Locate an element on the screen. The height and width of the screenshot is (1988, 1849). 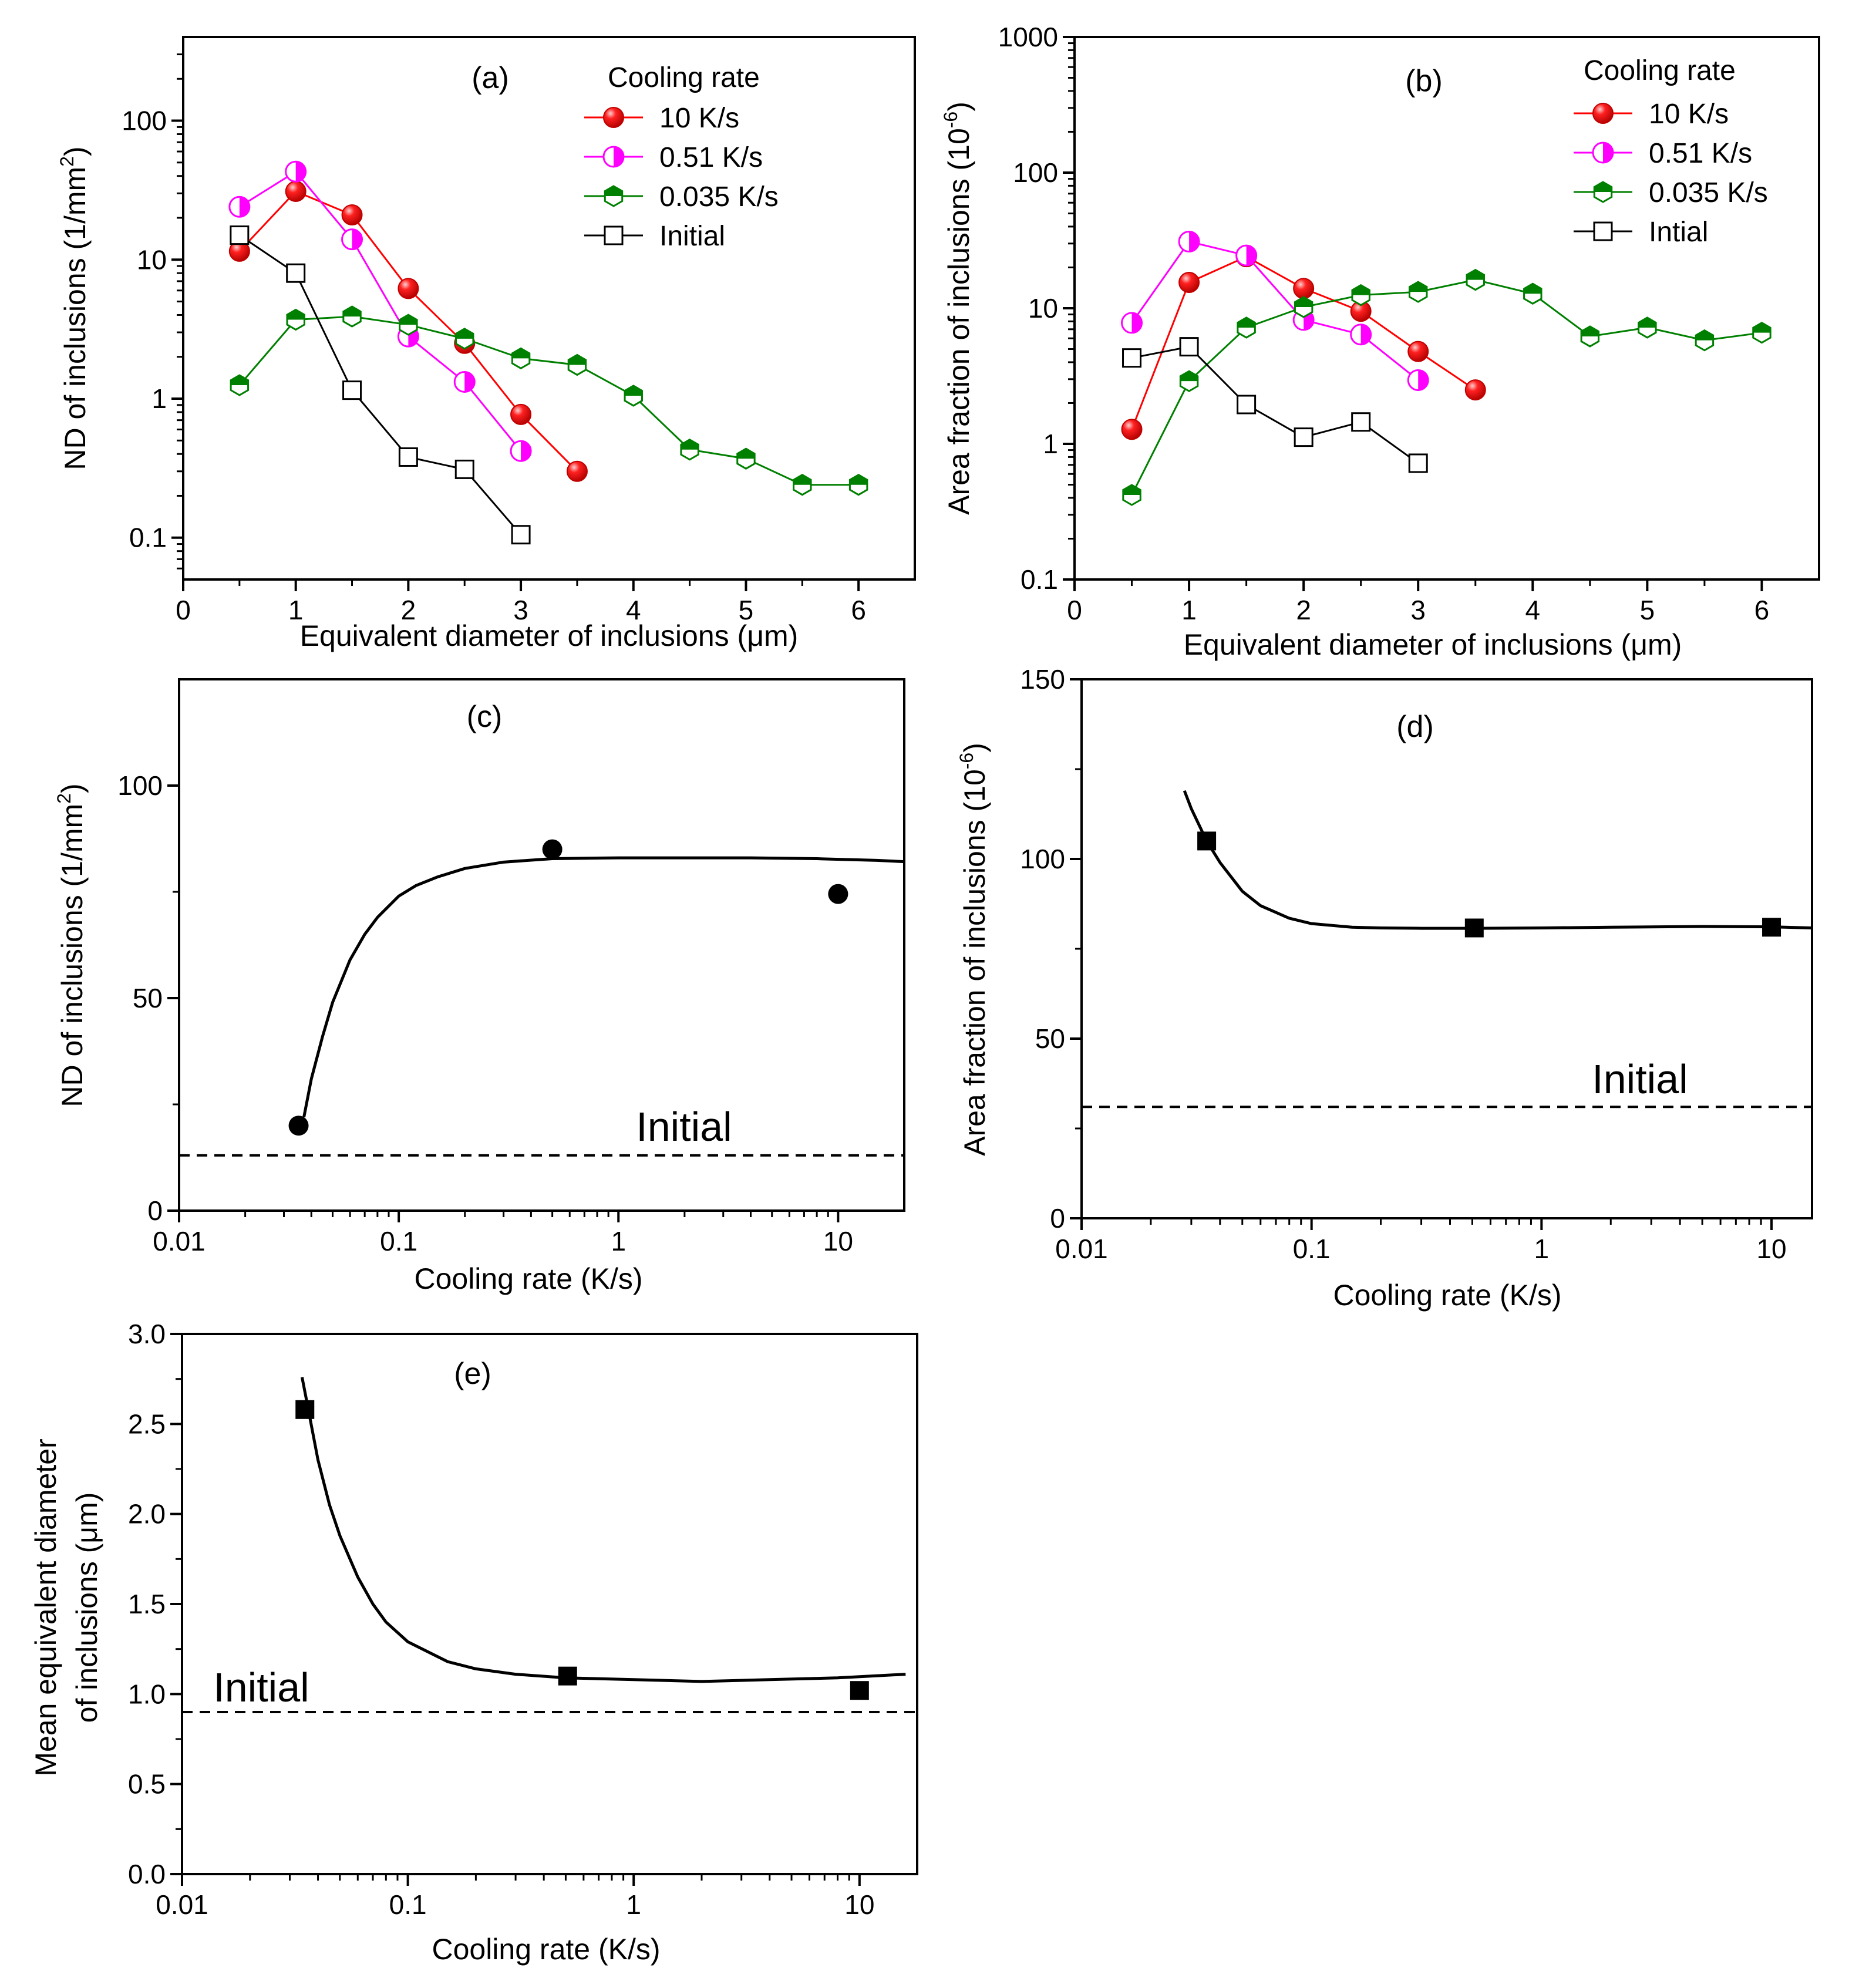
panel-c-x-tick-label: 0.1 is located at coordinates (398, 1241).